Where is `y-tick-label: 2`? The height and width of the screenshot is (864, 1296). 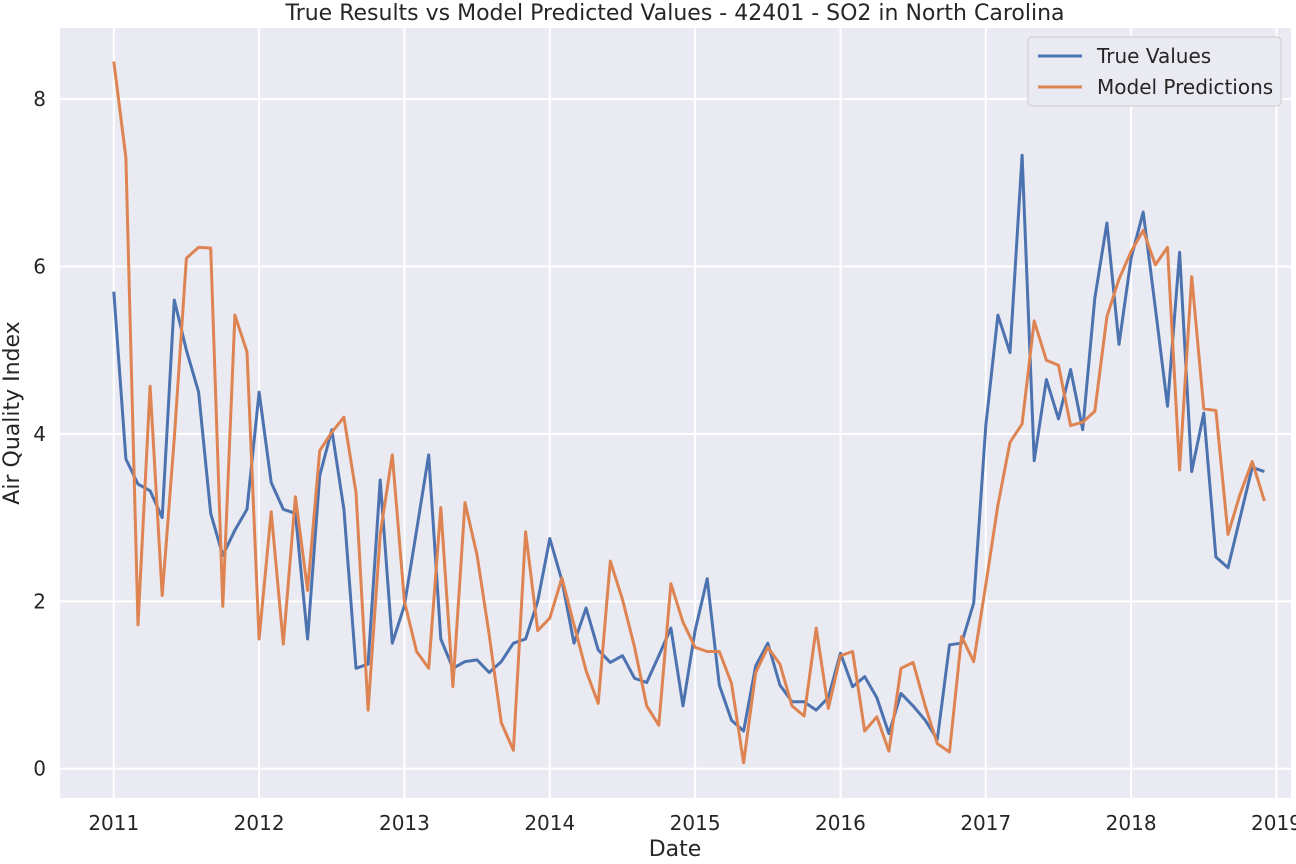 y-tick-label: 2 is located at coordinates (39, 601).